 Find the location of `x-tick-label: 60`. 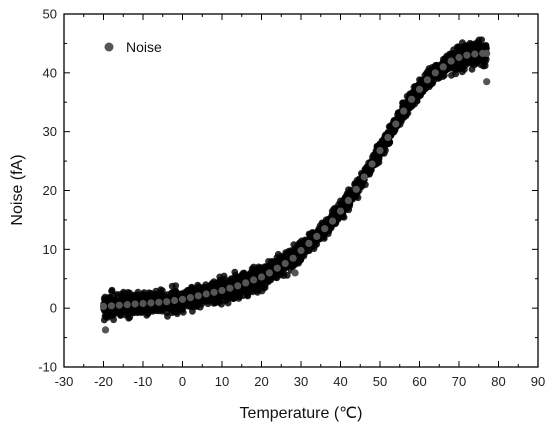

x-tick-label: 60 is located at coordinates (419, 381).